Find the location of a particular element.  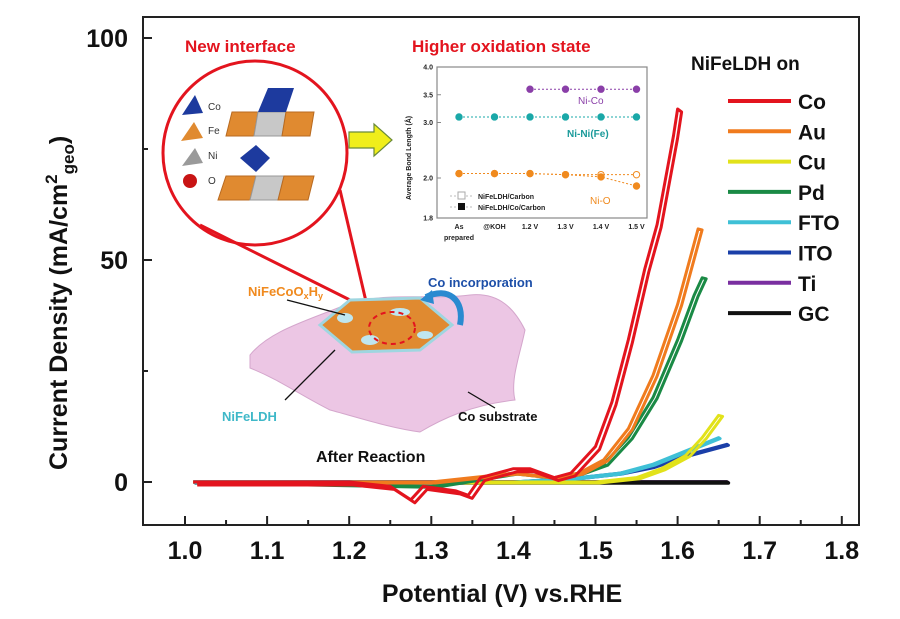

inset-label-ni-co: Ni-Co is located at coordinates (591, 101).